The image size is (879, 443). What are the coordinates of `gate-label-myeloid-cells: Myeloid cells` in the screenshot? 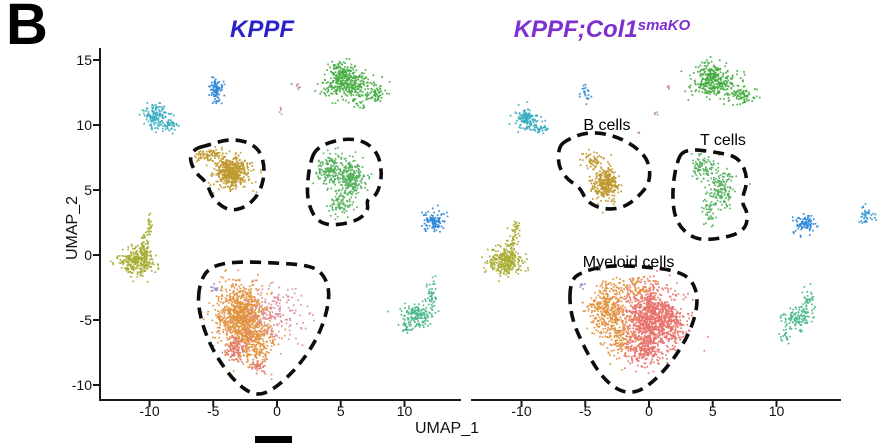 It's located at (628, 262).